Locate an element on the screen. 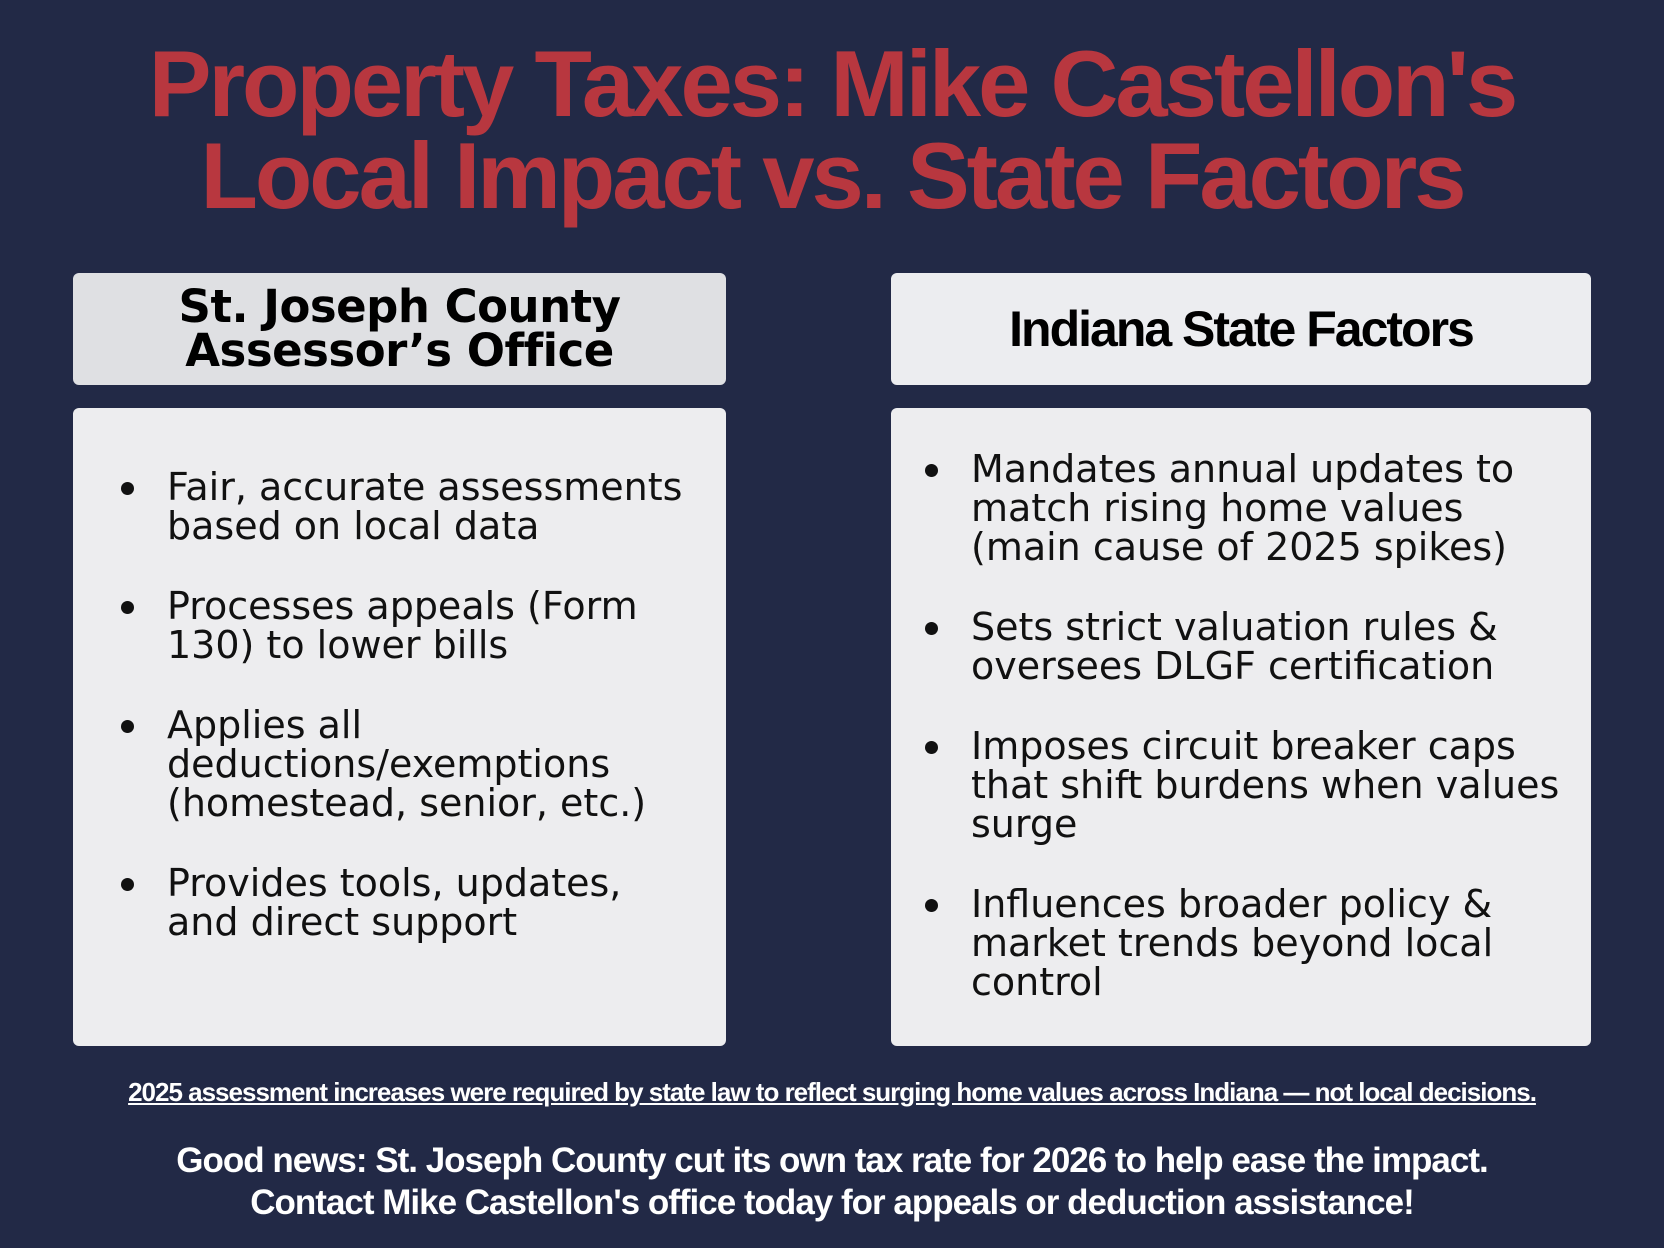 The width and height of the screenshot is (1664, 1248). assessor-office-header: St. Joseph County Assessor’s Office is located at coordinates (399, 329).